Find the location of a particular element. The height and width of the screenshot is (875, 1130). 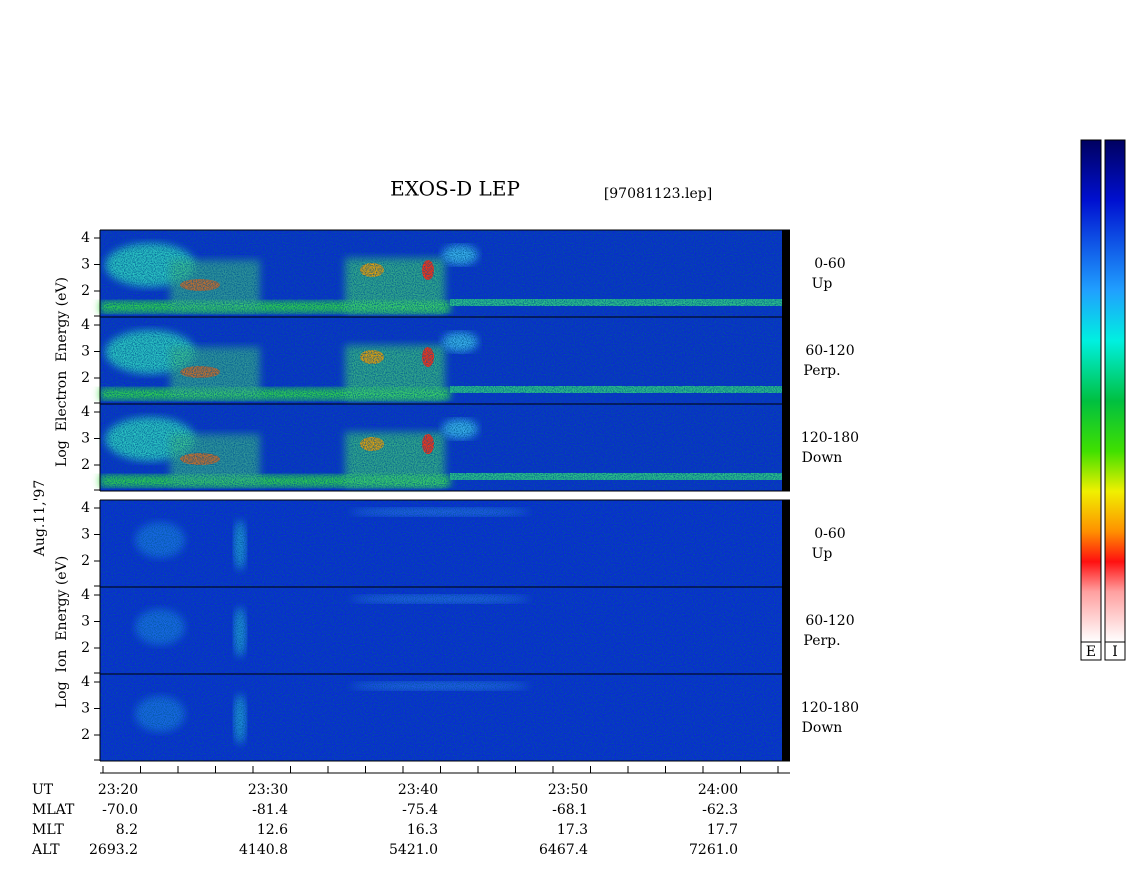

row-value: 6467.4 is located at coordinates (563, 850).